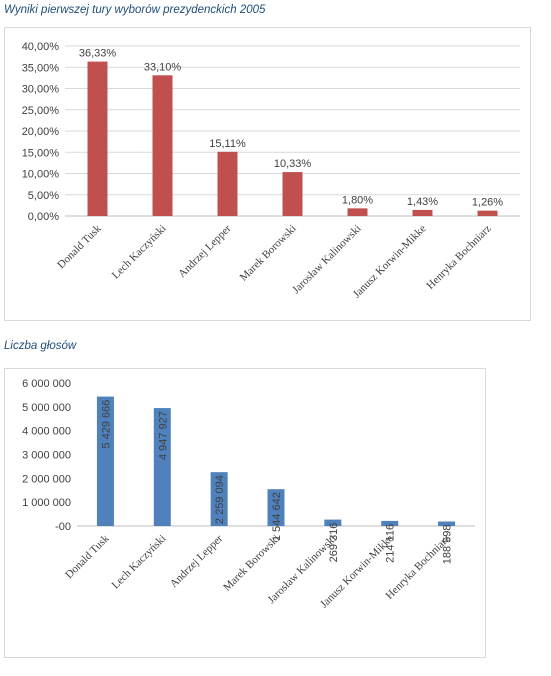  Describe the element at coordinates (41, 175) in the screenshot. I see `percent-chart-y-tick-label: 10,00%` at that location.